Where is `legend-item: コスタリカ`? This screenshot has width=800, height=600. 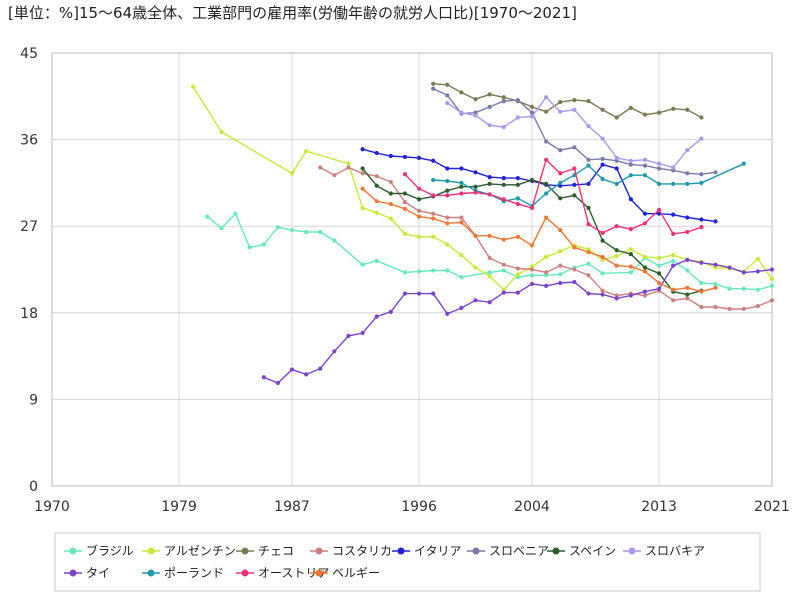 legend-item: コスタリカ is located at coordinates (351, 551).